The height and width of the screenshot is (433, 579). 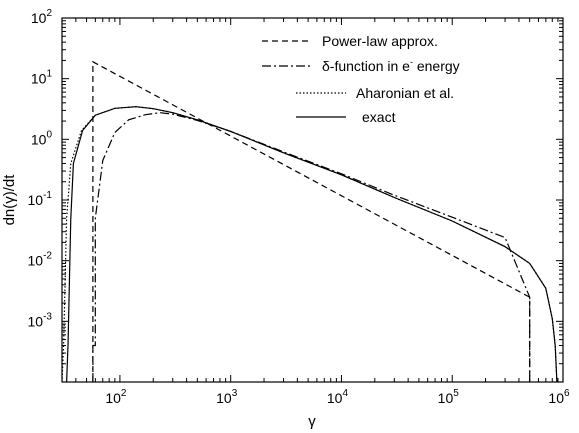 What do you see at coordinates (405, 93) in the screenshot?
I see `legend-label-2: Aharonian et al.` at bounding box center [405, 93].